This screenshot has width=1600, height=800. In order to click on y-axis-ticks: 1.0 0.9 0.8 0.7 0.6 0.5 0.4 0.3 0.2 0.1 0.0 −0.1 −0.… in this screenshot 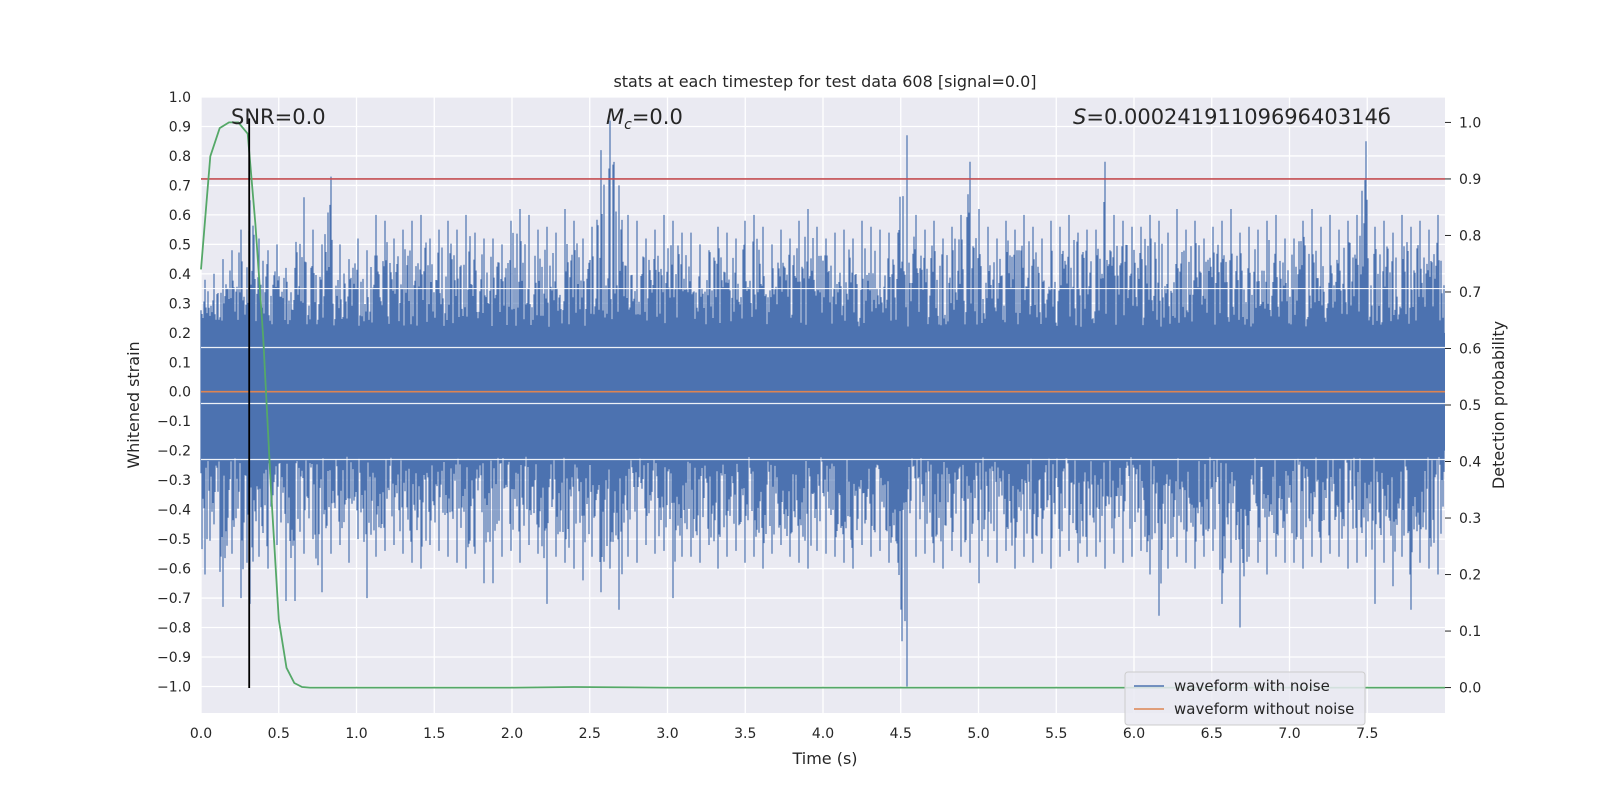, I will do `click(174, 392)`.